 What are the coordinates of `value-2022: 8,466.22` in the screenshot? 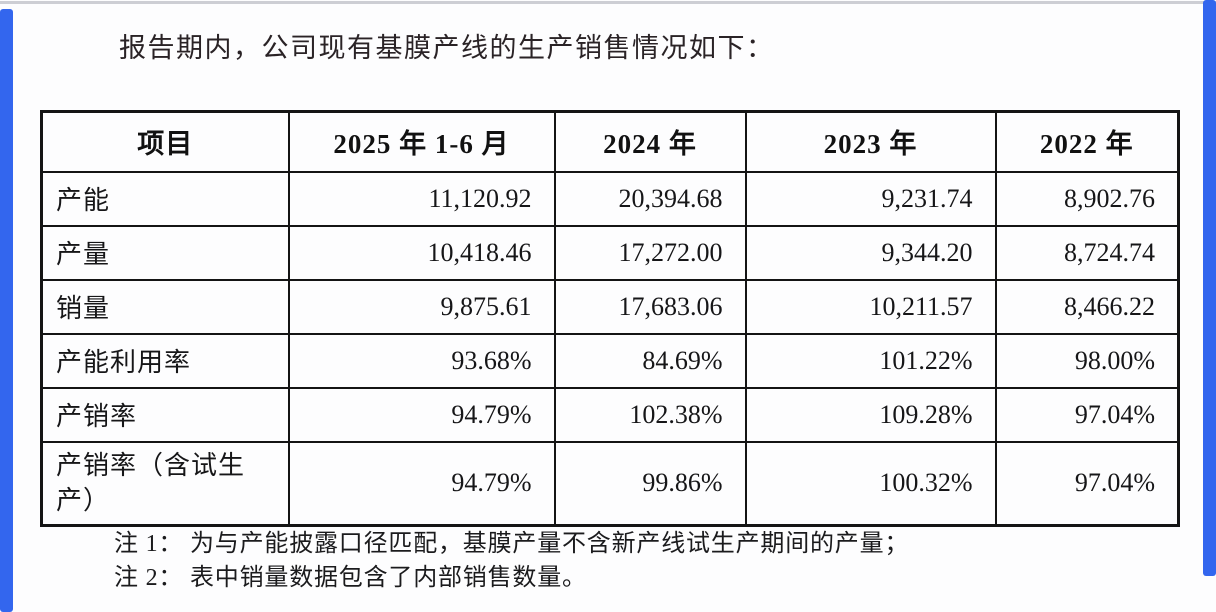 It's located at (1087, 306).